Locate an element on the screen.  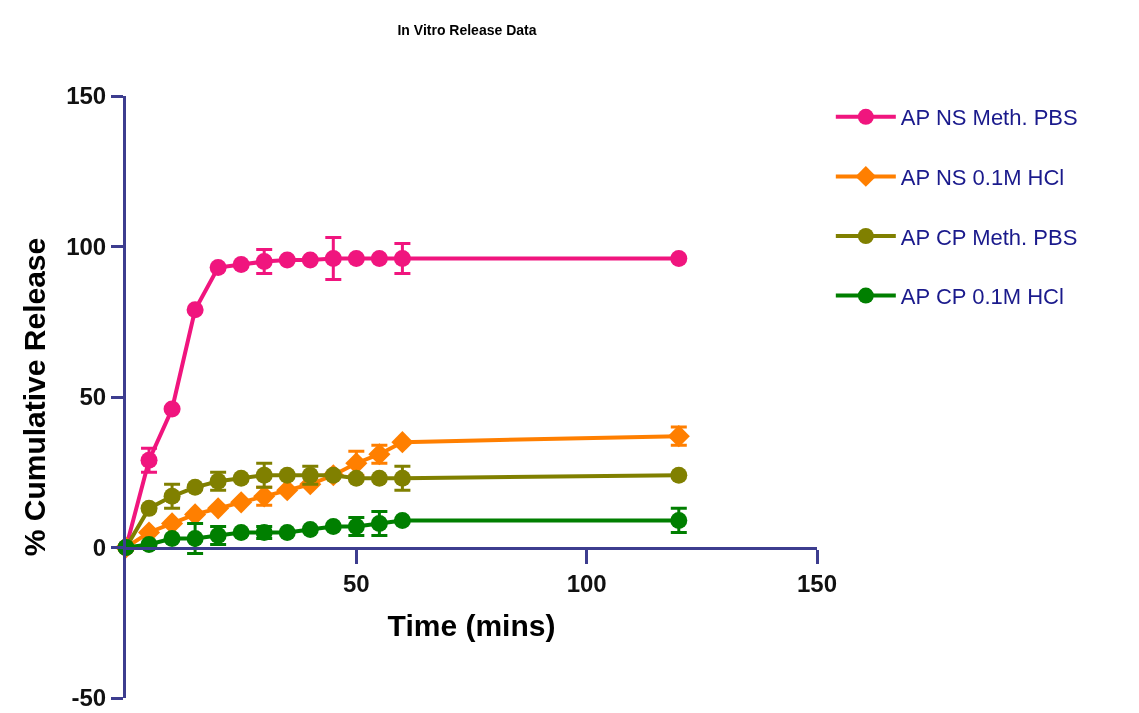
y-tick-label: -50 is located at coordinates (89, 698).